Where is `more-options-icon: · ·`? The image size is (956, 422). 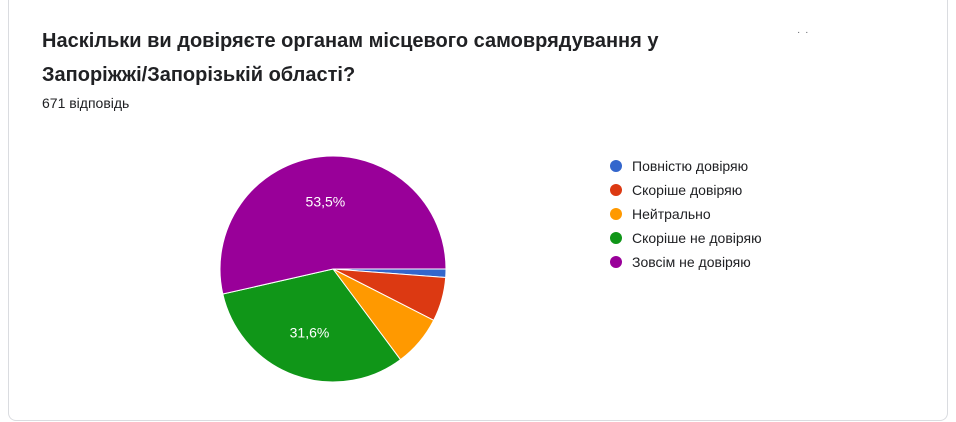
more-options-icon: · · is located at coordinates (803, 32).